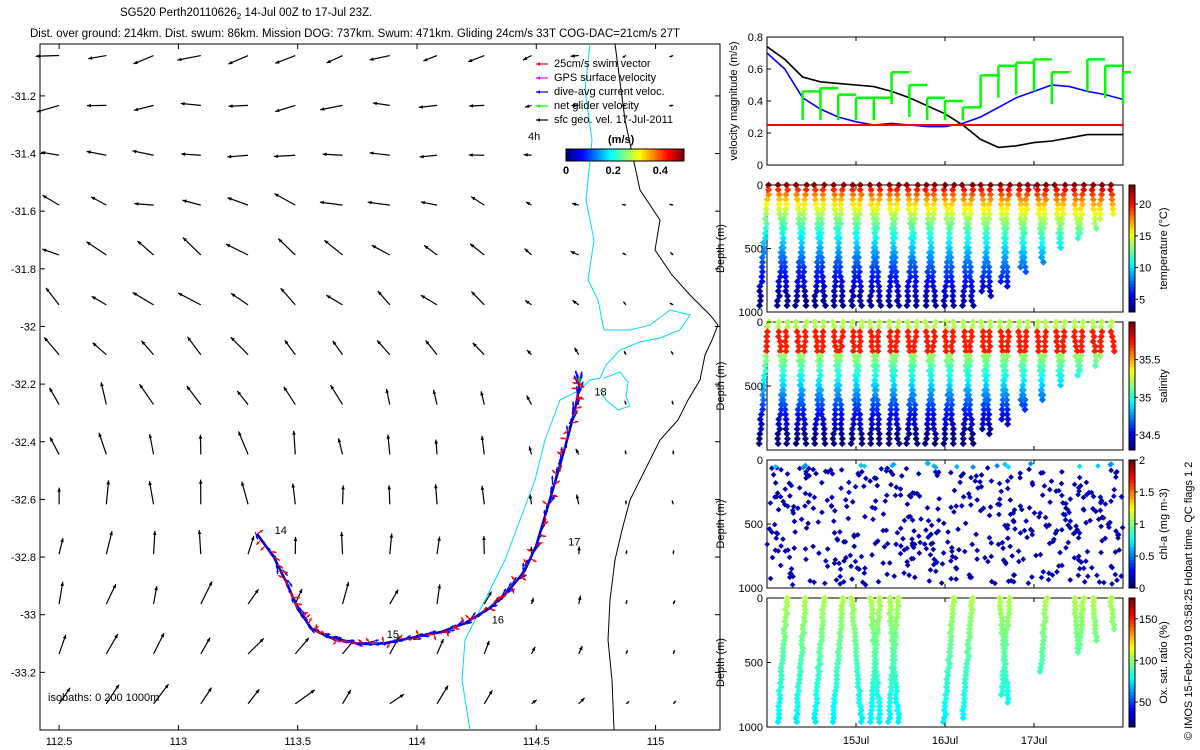 Image resolution: width=1200 pixels, height=750 pixels. What do you see at coordinates (538, 92) in the screenshot?
I see `legend-marker-head` at bounding box center [538, 92].